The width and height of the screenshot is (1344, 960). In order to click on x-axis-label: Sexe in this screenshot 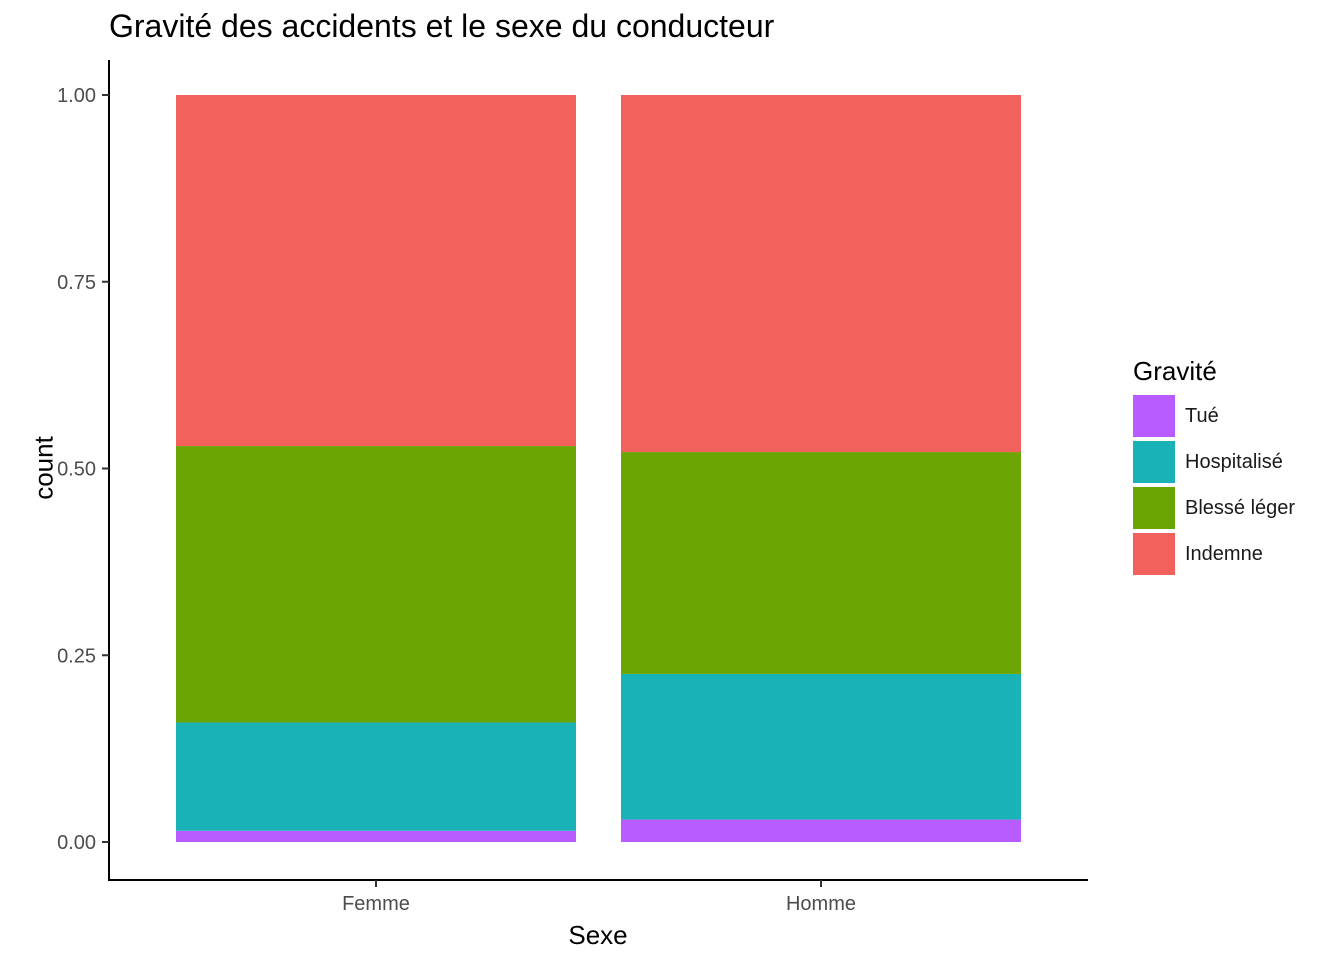, I will do `click(598, 935)`.